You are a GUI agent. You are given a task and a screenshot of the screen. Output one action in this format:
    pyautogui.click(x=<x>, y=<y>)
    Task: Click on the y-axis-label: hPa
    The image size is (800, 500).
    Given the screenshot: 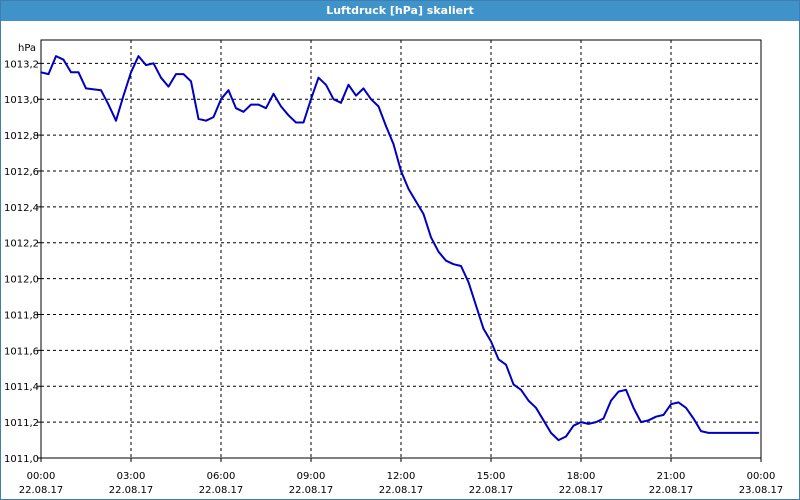 What is the action you would take?
    pyautogui.click(x=27, y=48)
    